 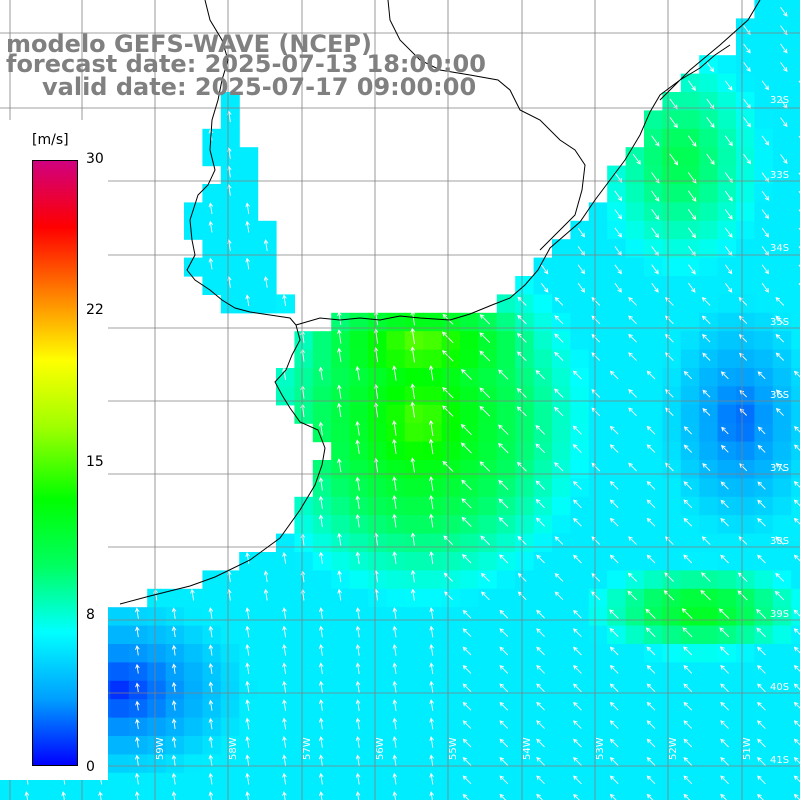 What do you see at coordinates (189, 44) in the screenshot?
I see `title-model: modelo GEFS-WAVE (NCEP)` at bounding box center [189, 44].